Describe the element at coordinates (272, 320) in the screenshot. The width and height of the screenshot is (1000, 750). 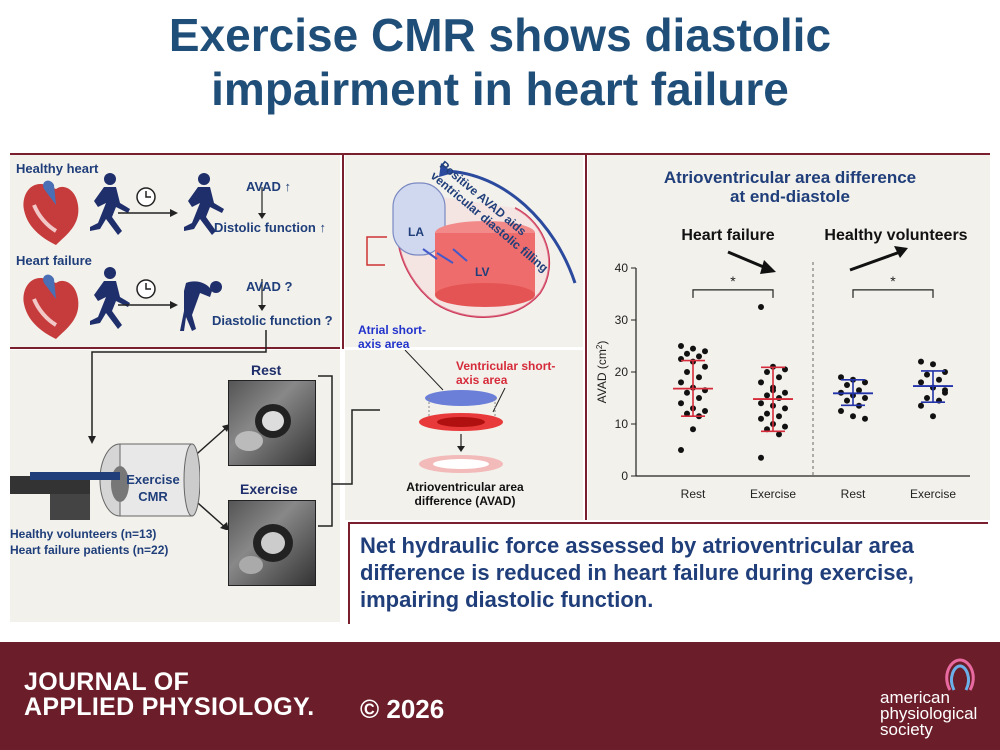
I see `hf-function-label: Diastolic function ?` at that location.